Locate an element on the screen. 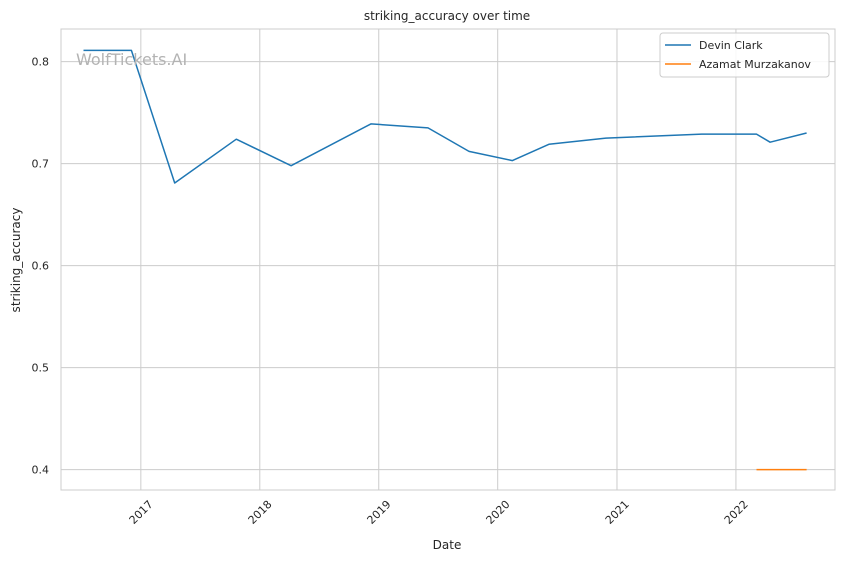  x-axis-label: Date is located at coordinates (447, 545).